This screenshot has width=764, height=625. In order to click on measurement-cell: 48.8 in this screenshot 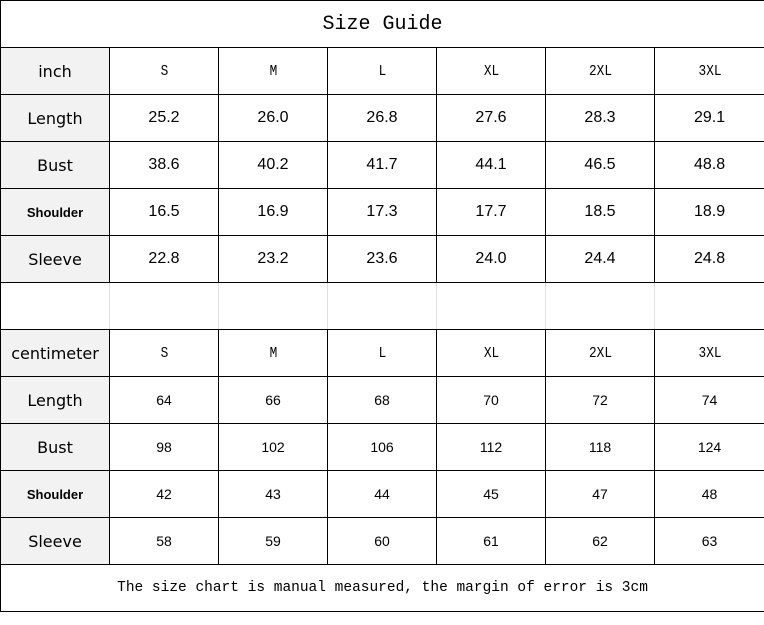, I will do `click(708, 165)`.